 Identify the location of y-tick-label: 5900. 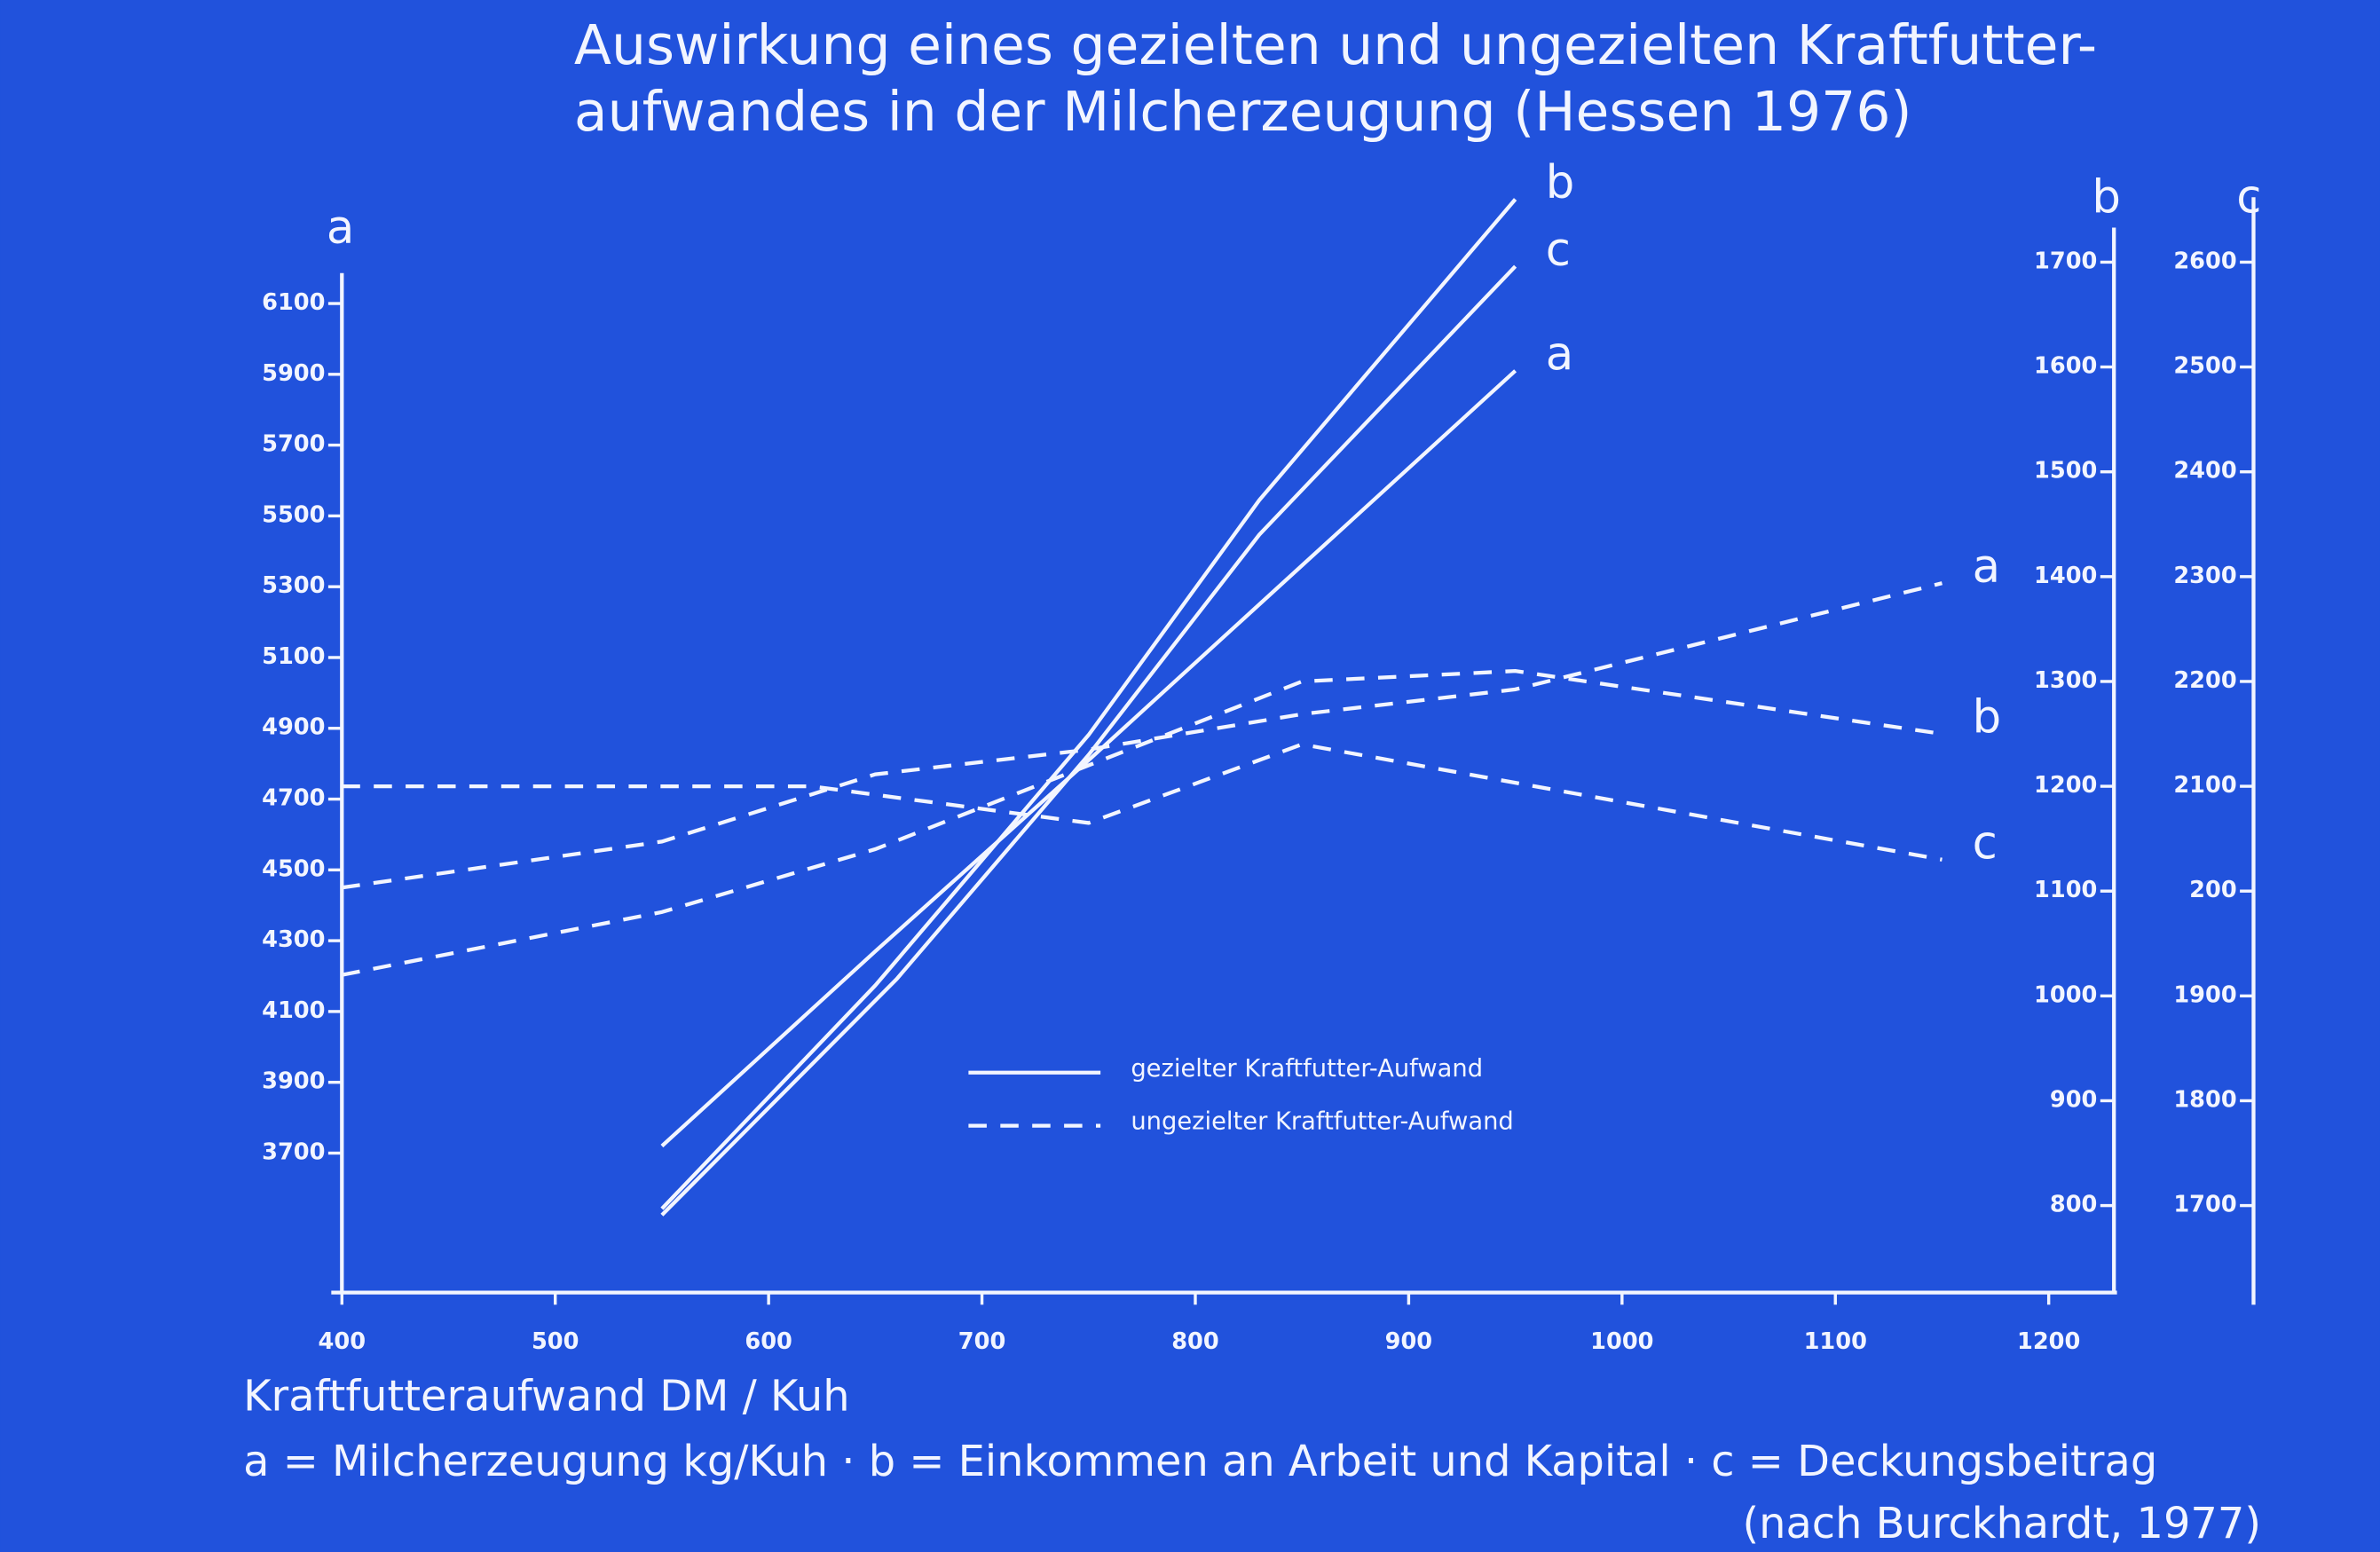
(293, 373).